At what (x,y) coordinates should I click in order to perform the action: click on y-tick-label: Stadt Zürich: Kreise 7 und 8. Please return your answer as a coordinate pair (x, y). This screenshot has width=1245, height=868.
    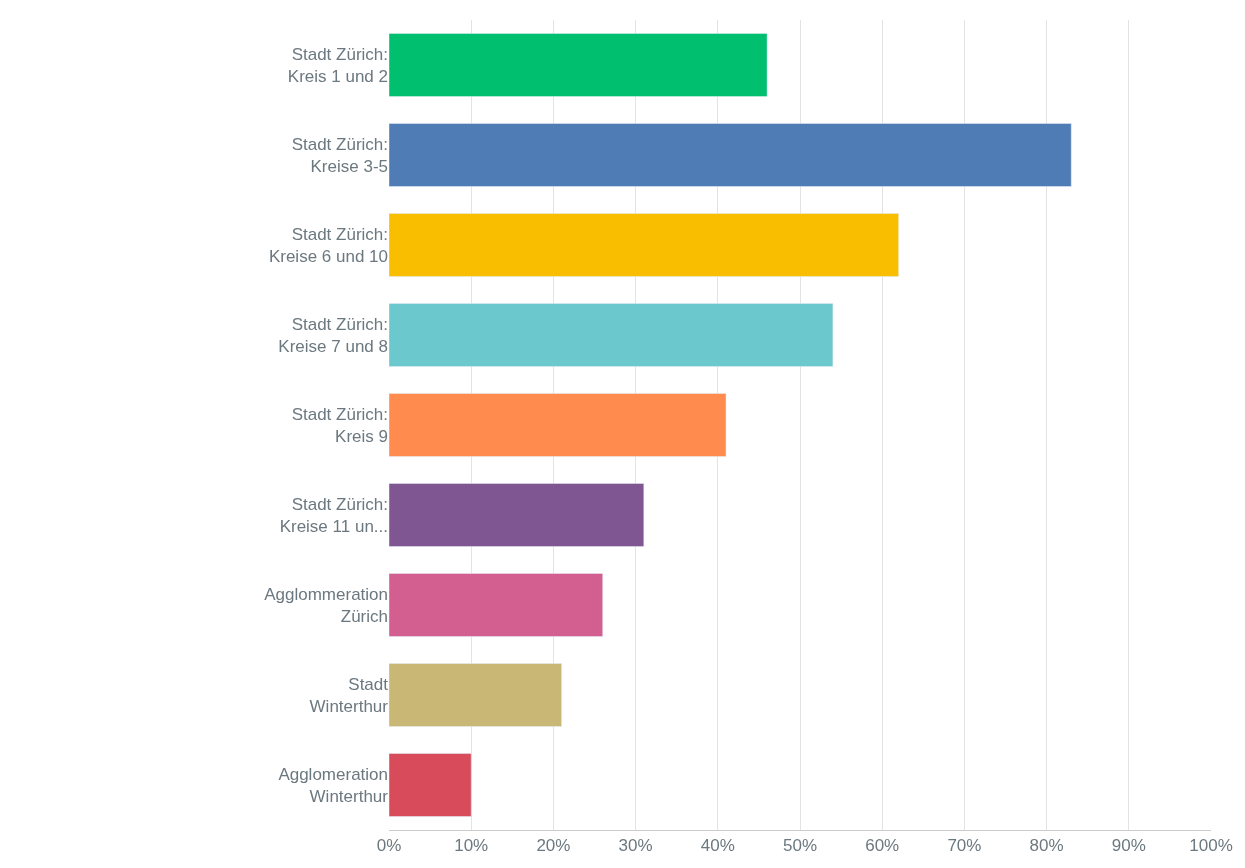
    Looking at the image, I should click on (333, 335).